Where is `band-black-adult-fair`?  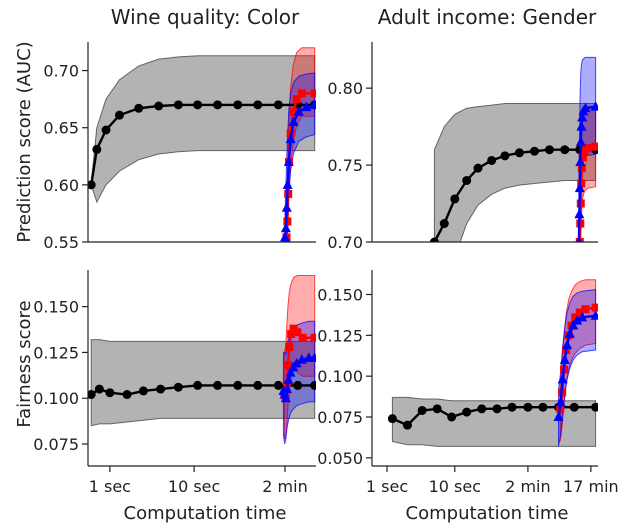 band-black-adult-fair is located at coordinates (494, 421).